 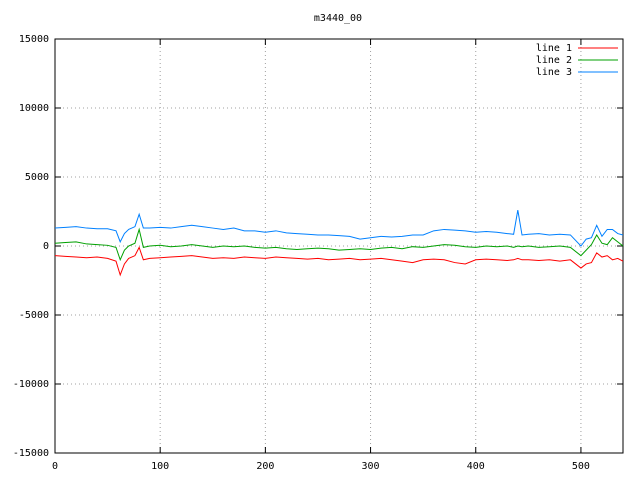 What do you see at coordinates (554, 72) in the screenshot?
I see `legend-label: line 3` at bounding box center [554, 72].